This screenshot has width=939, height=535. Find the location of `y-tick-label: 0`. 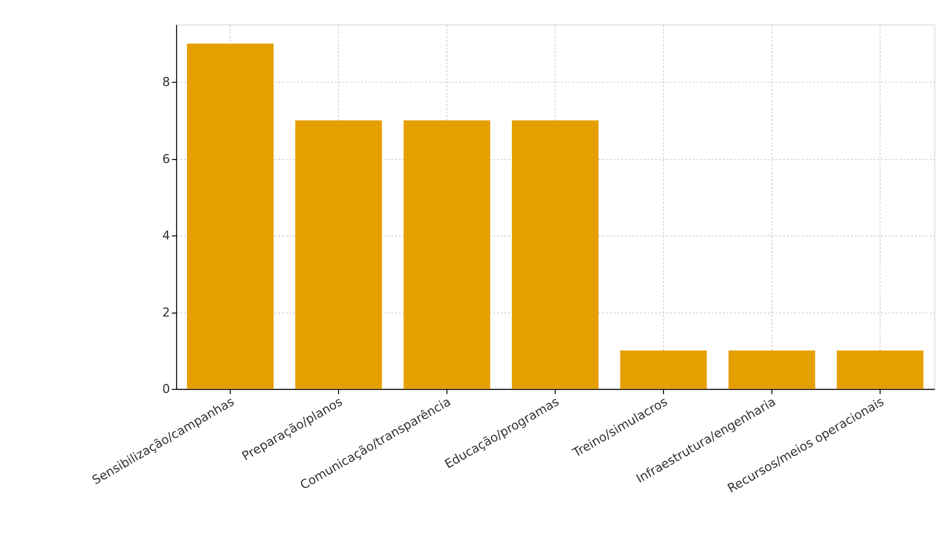

y-tick-label: 0 is located at coordinates (166, 389).